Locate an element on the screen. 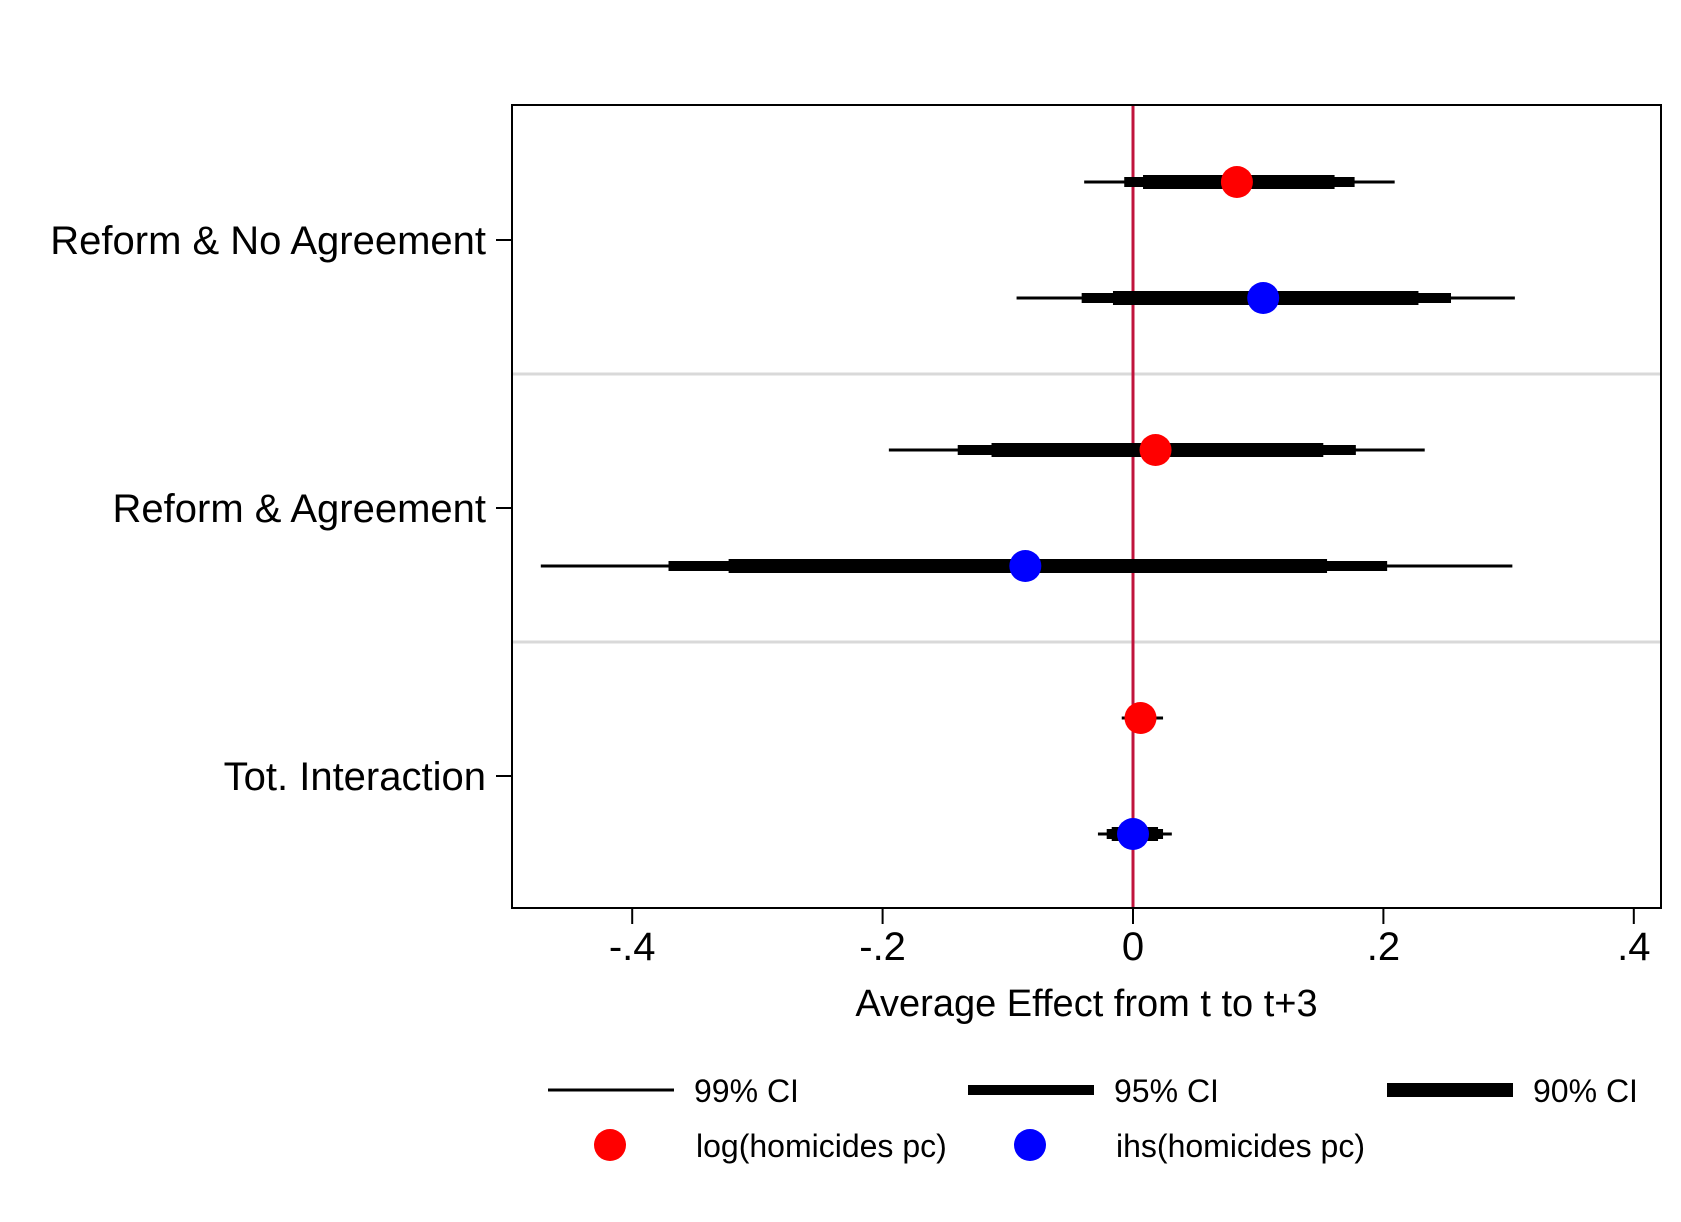  legend-key-log-homicides-pc is located at coordinates (610, 1145).